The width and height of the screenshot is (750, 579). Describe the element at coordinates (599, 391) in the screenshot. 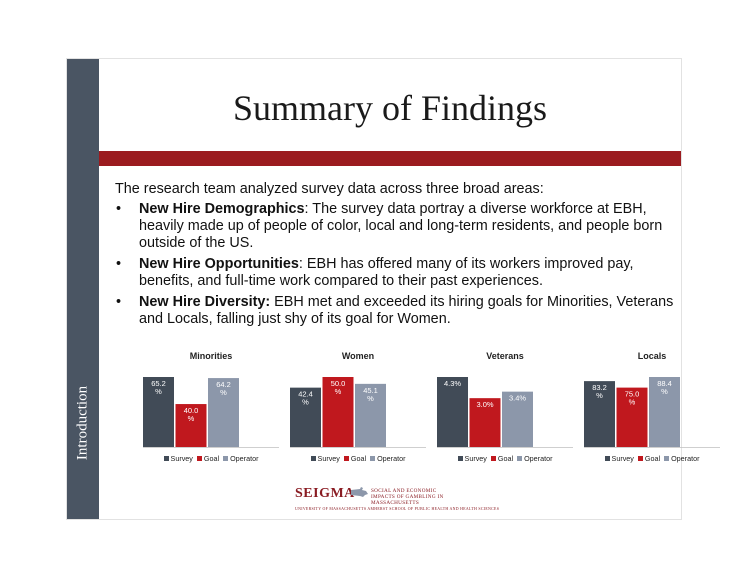

I see `data-label: 83.2%` at that location.